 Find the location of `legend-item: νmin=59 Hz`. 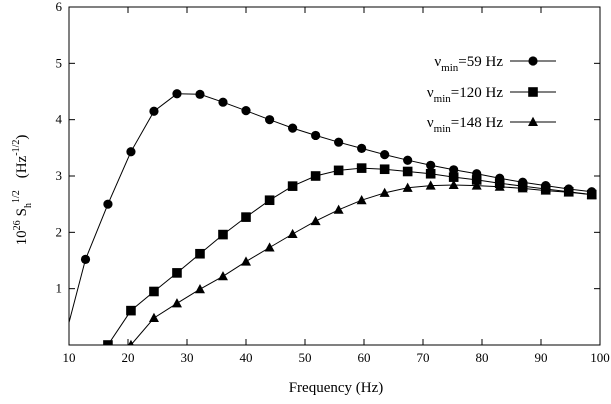

legend-item: νmin=59 Hz is located at coordinates (495, 64).